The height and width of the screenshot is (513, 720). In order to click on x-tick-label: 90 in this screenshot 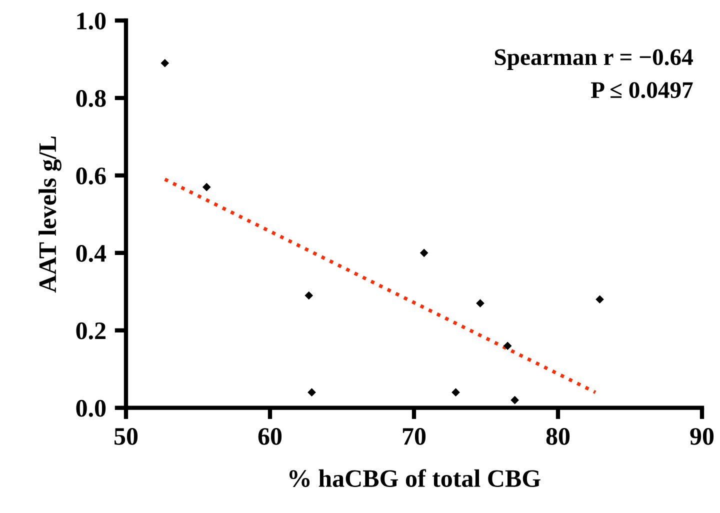, I will do `click(702, 436)`.